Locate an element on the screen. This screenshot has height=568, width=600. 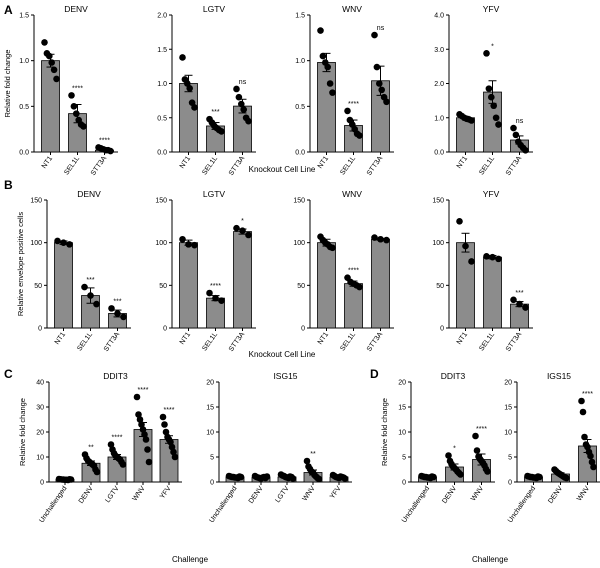
chart-a-wnv: WNV 0.0 0.5 1.0 1.5 NT1 **** SEL1L ns STT3A is located at coordinates (344, 90).